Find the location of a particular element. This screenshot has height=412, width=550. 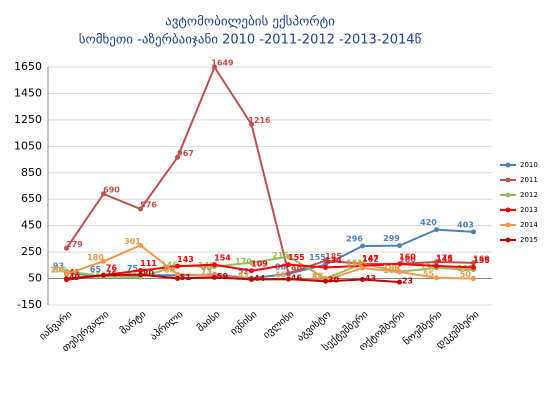

data-label: 61 is located at coordinates (133, 276).